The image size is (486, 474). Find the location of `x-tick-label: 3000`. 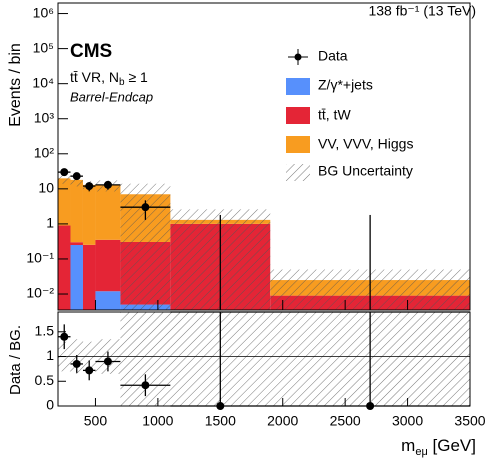

x-tick-label: 3000 is located at coordinates (407, 421).